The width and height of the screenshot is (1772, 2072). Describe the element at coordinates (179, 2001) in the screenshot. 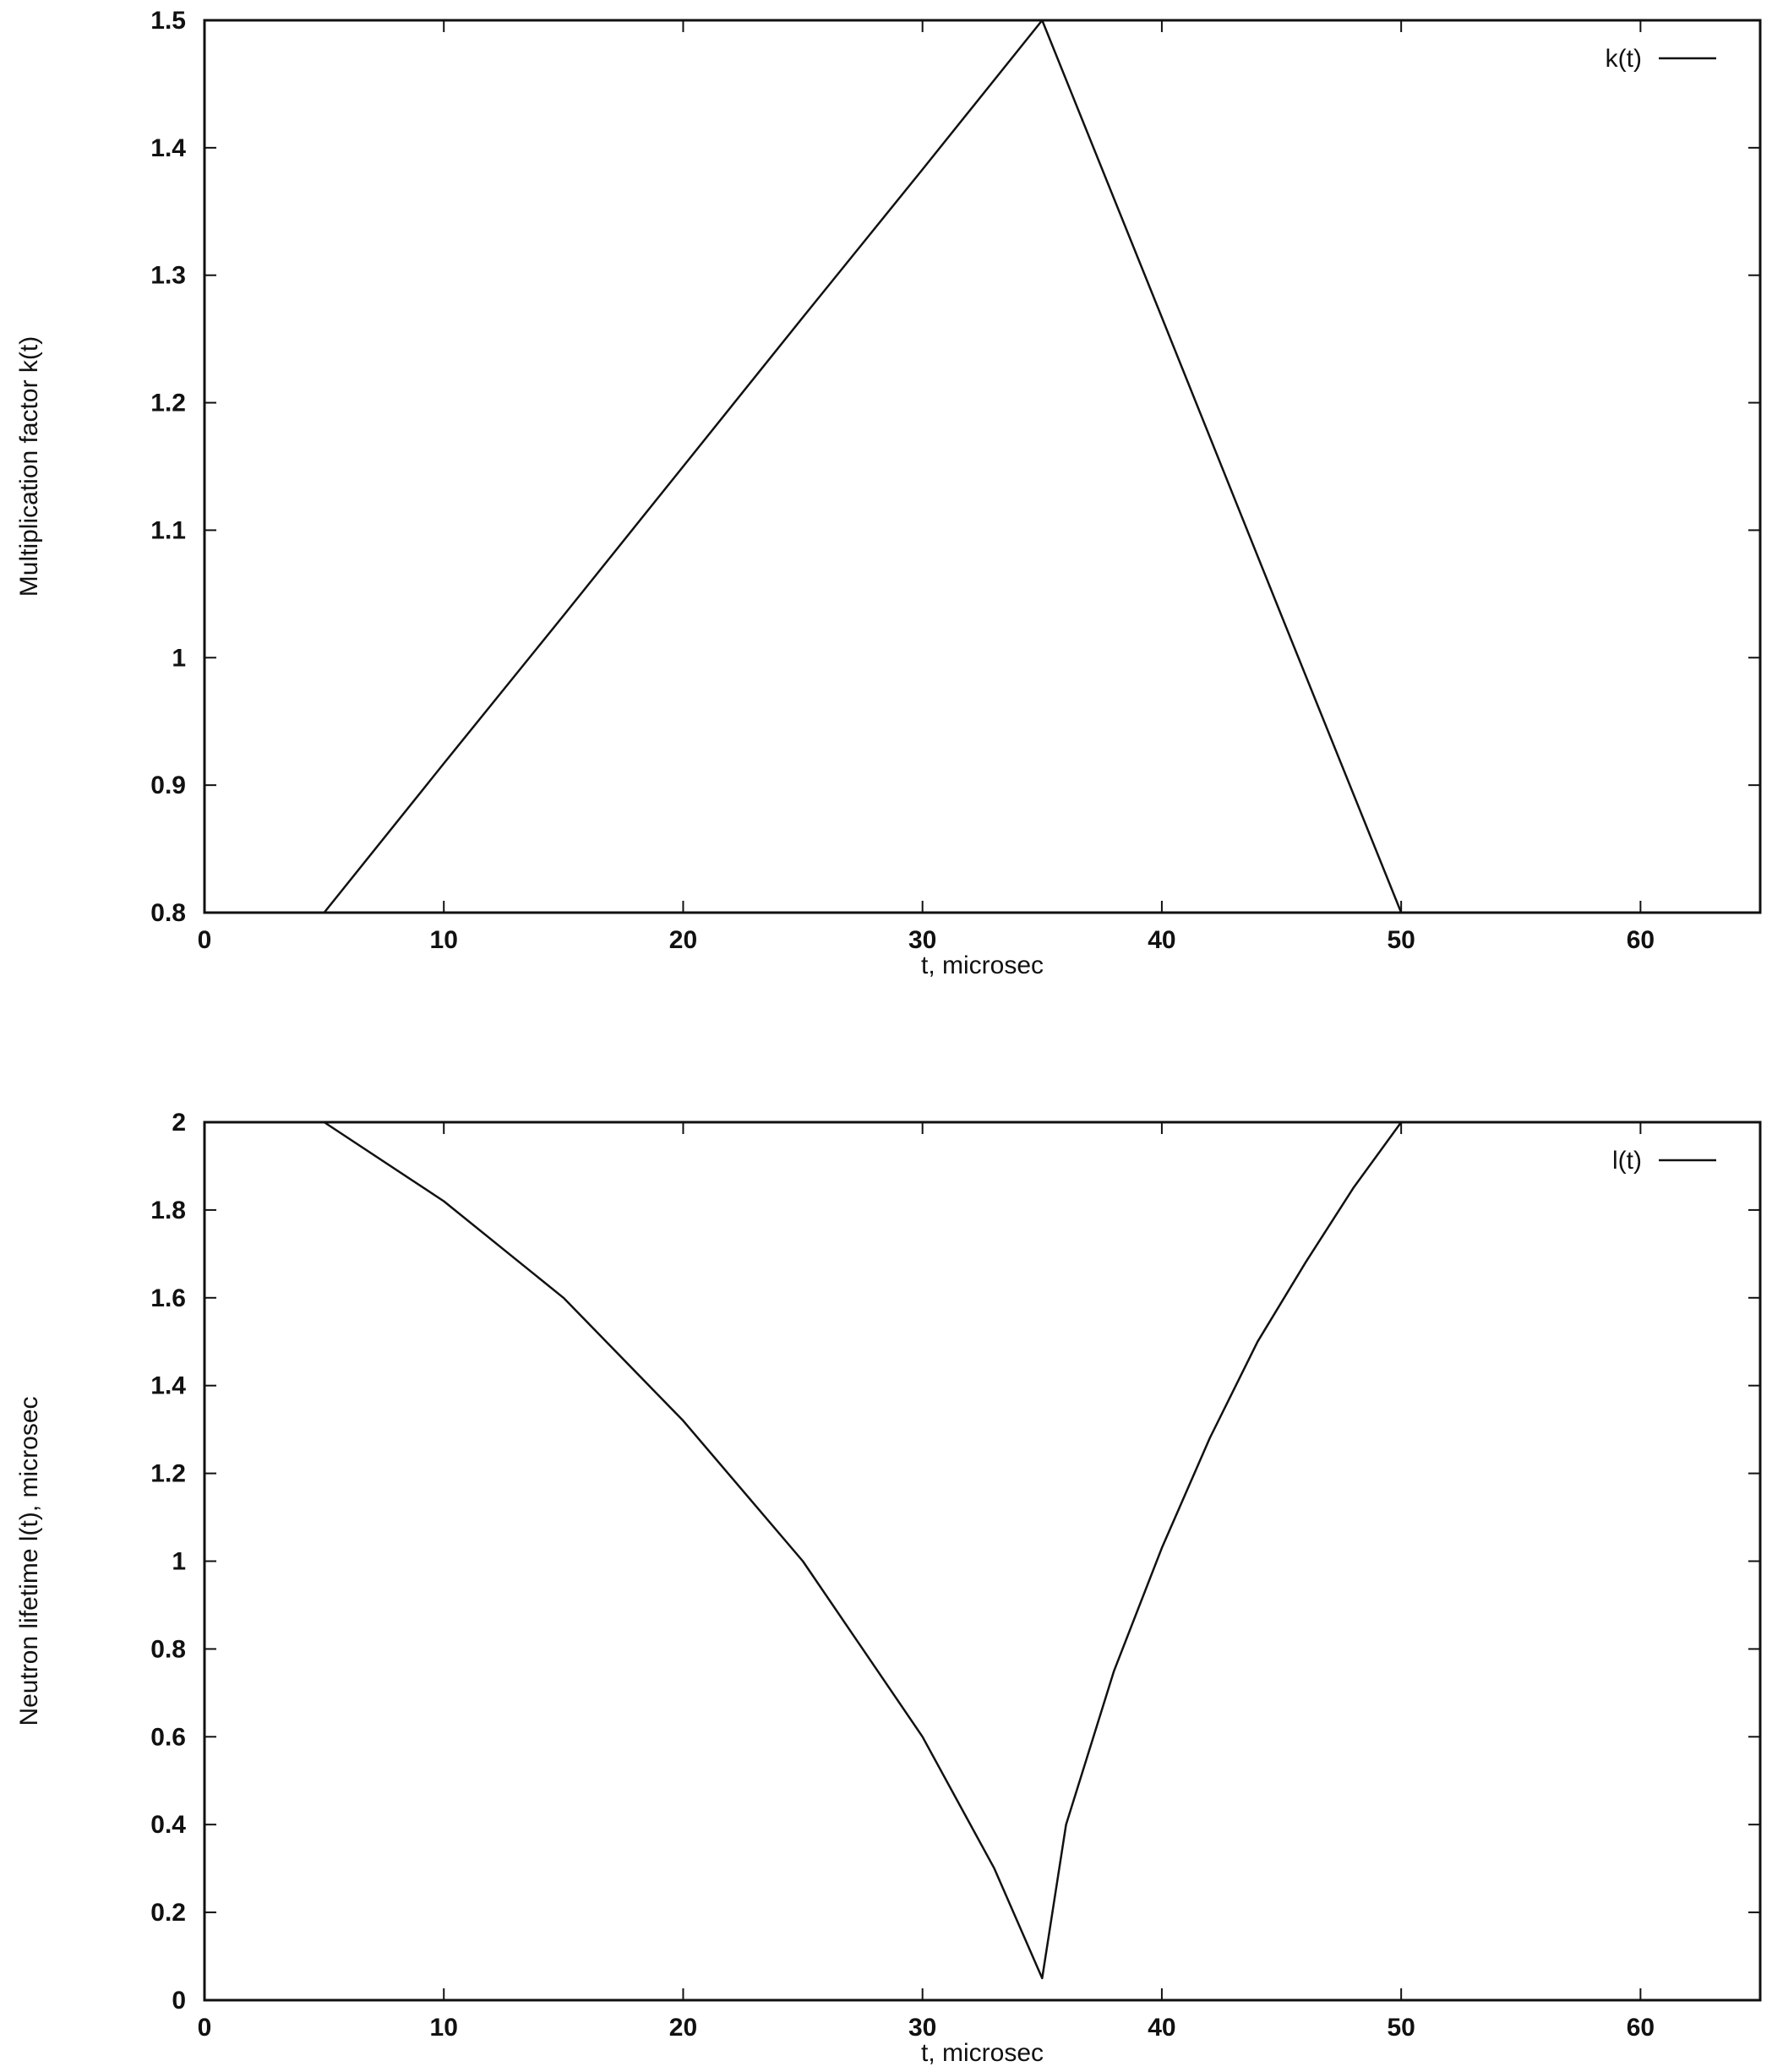

I see `y-tick-label: 0` at that location.